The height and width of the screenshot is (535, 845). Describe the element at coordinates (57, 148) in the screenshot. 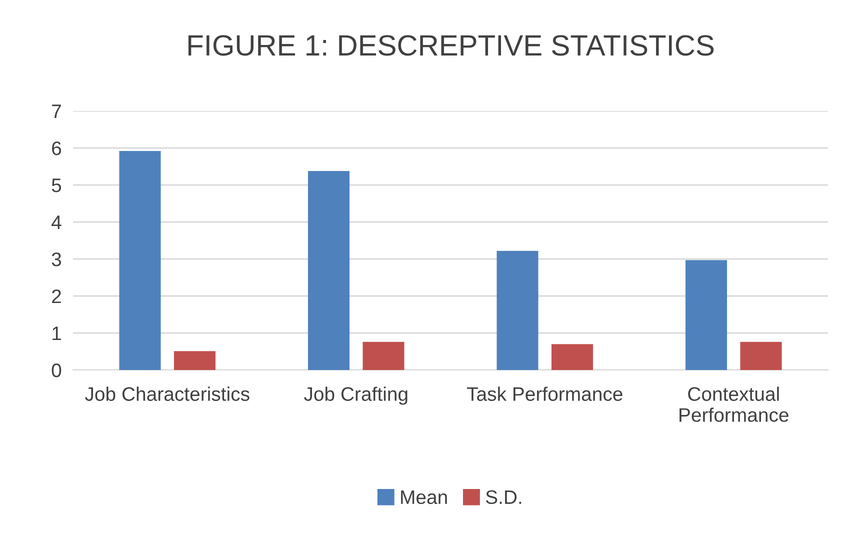

I see `y-tick-label: 6` at that location.